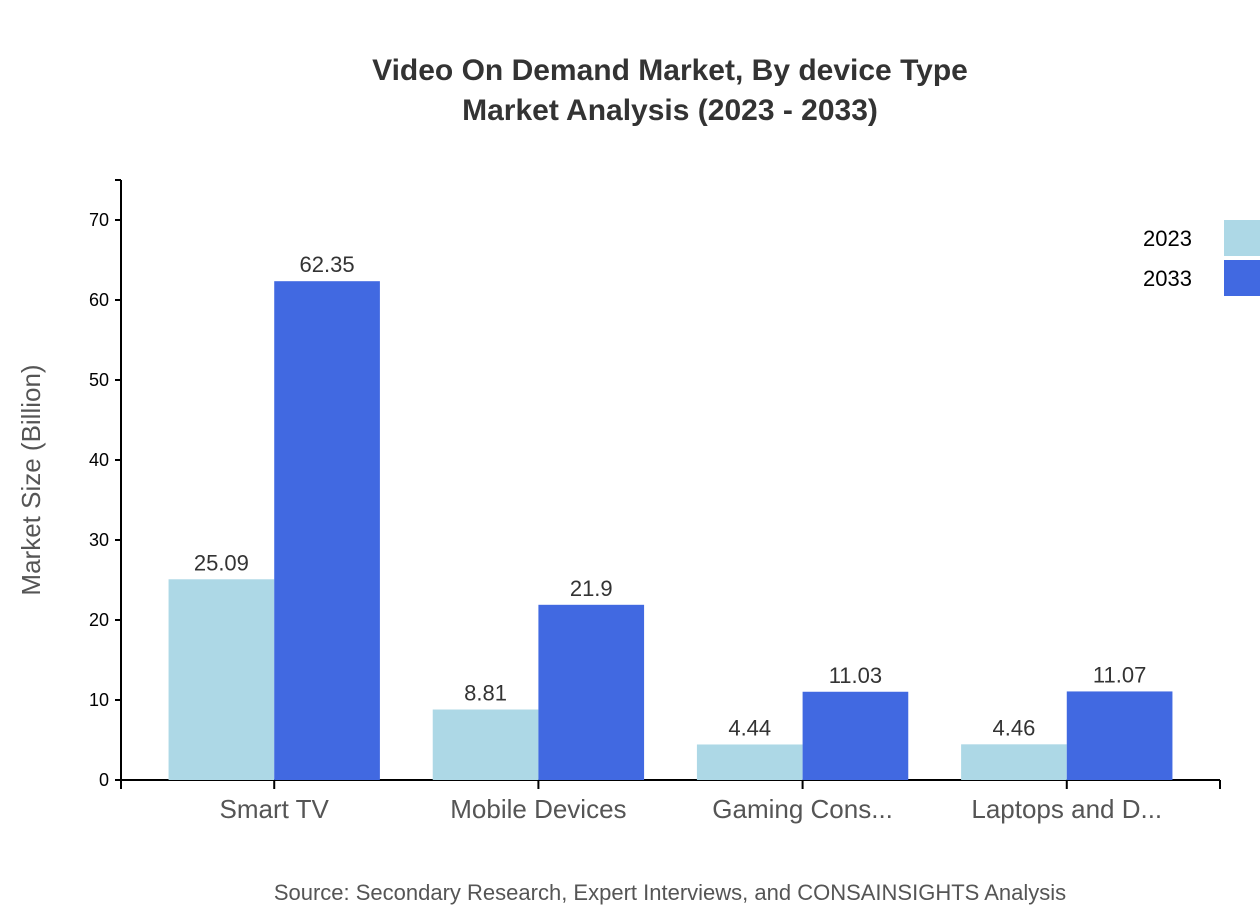 The height and width of the screenshot is (920, 1260). What do you see at coordinates (1167, 278) in the screenshot?
I see `legend-label: 2033` at bounding box center [1167, 278].